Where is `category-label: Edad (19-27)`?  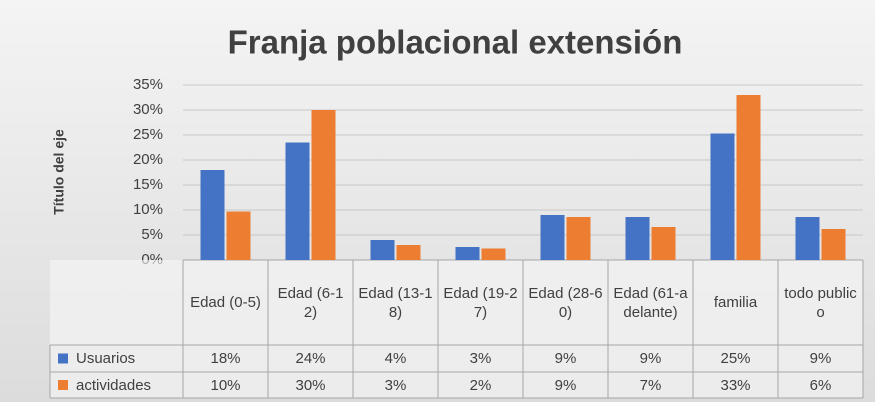 category-label: Edad (19-27) is located at coordinates (480, 302).